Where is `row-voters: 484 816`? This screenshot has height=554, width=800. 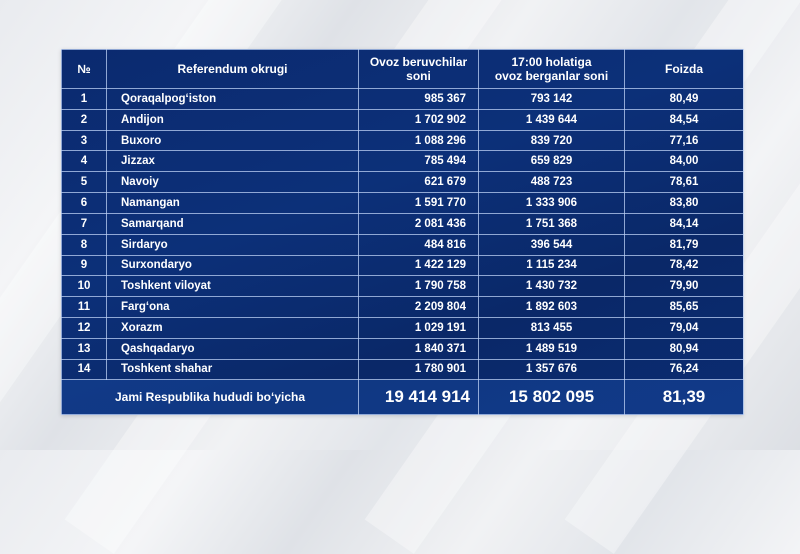
row-voters: 484 816 is located at coordinates (418, 244).